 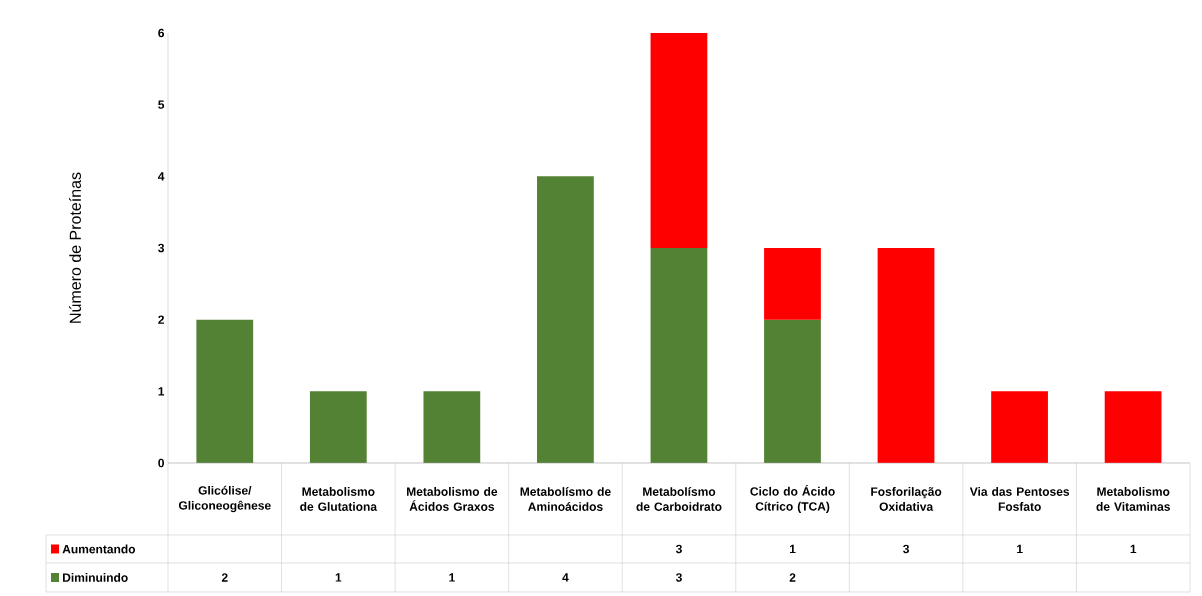 What do you see at coordinates (95, 577) in the screenshot?
I see `legend-label: Diminuindo` at bounding box center [95, 577].